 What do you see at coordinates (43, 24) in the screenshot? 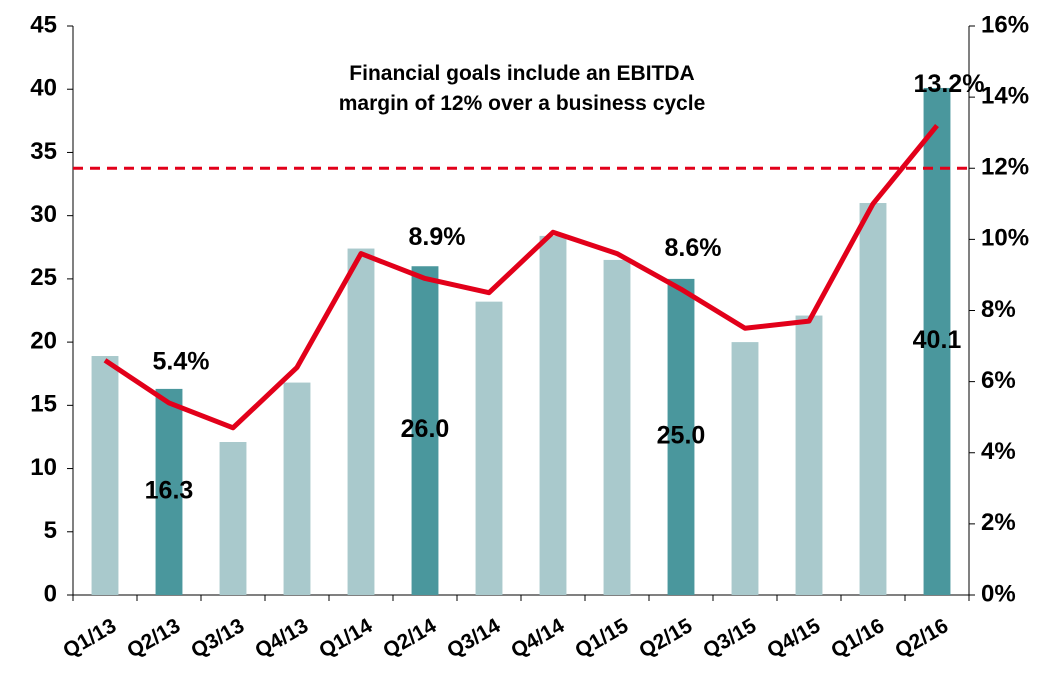
I see `y-tick-label: 45` at bounding box center [43, 24].